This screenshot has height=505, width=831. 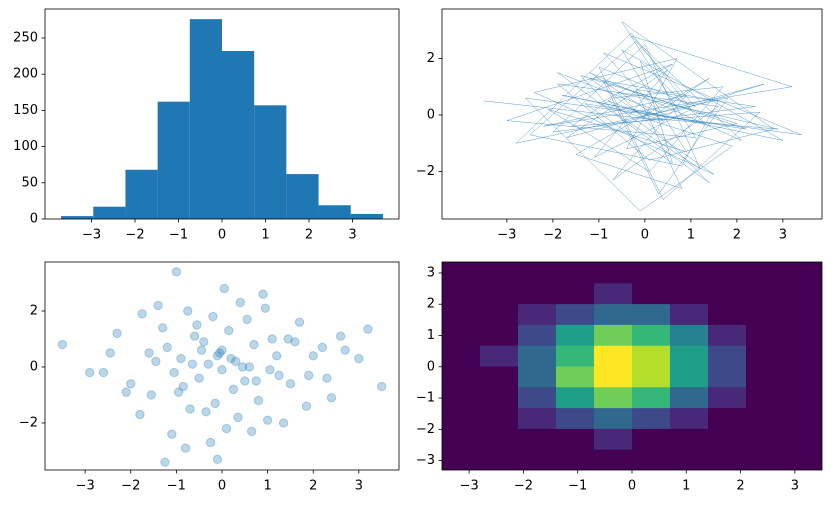 I want to click on y-tick-label: −2, so click(x=425, y=429).